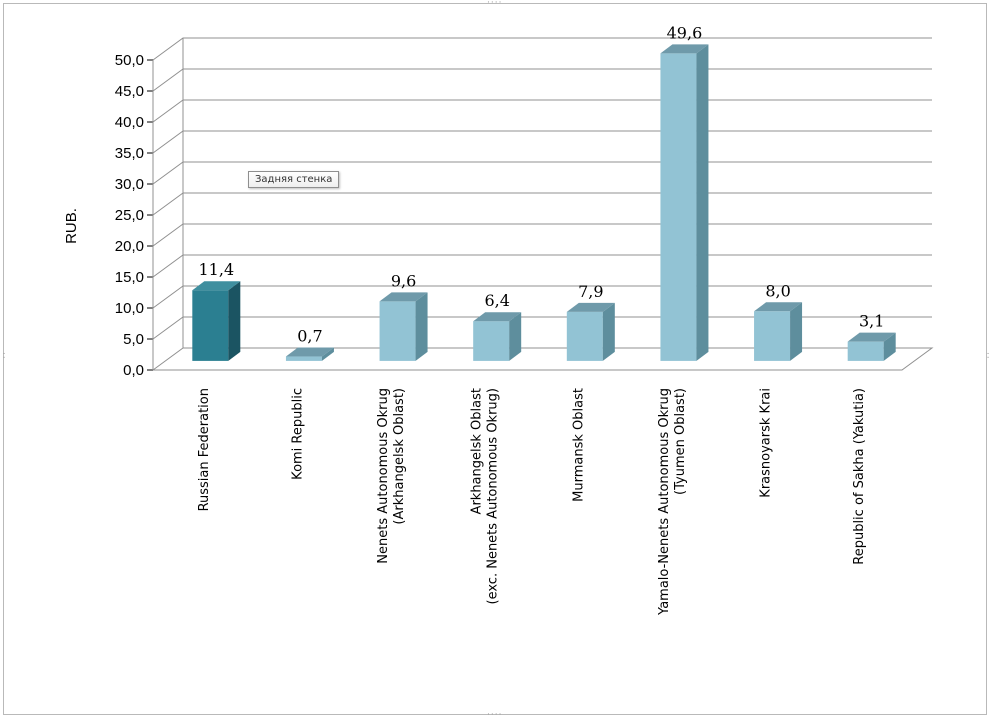 This screenshot has height=720, width=992. What do you see at coordinates (495, 715) in the screenshot?
I see `resize-handle-bottom: ····` at bounding box center [495, 715].